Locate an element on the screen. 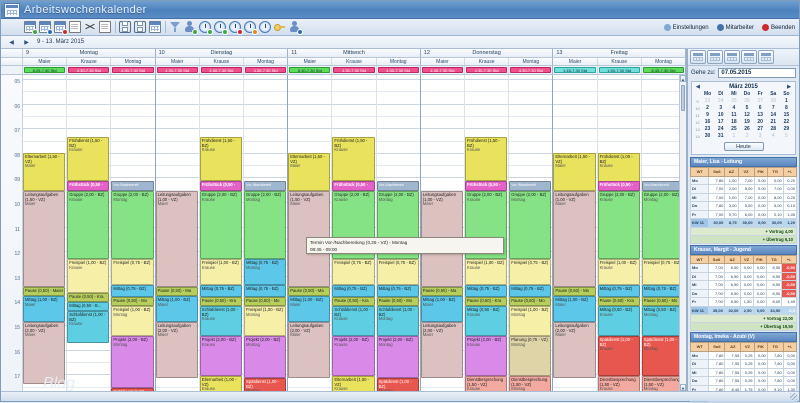 The width and height of the screenshot is (800, 403). table-row: Do 7,80 3,00 5,00 0,00 5,00 0,10 is located at coordinates (743, 206).